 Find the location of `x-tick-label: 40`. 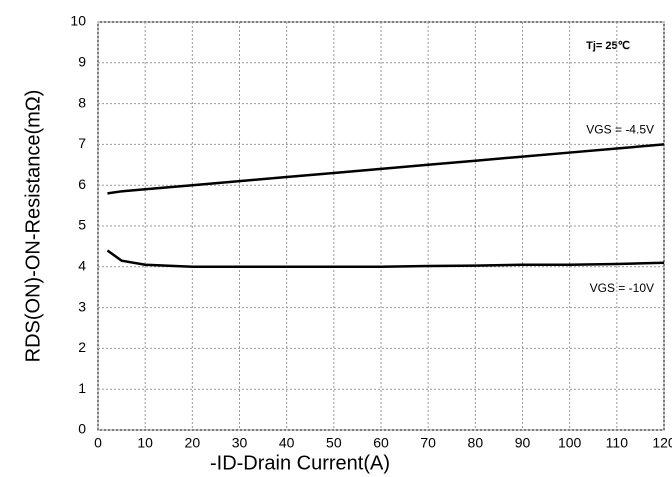

x-tick-label: 40 is located at coordinates (287, 443).